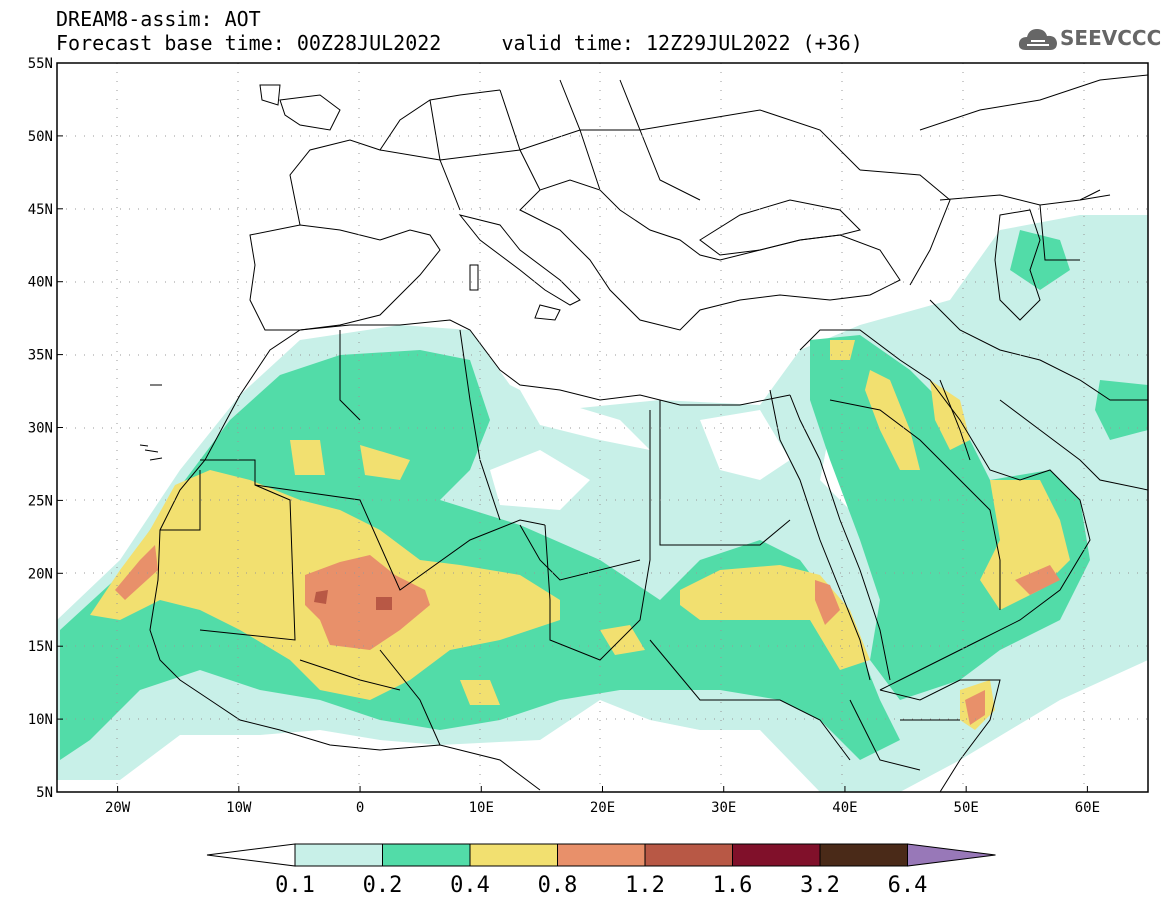  Describe the element at coordinates (40, 647) in the screenshot. I see `lat-tick-label: 15N` at that location.